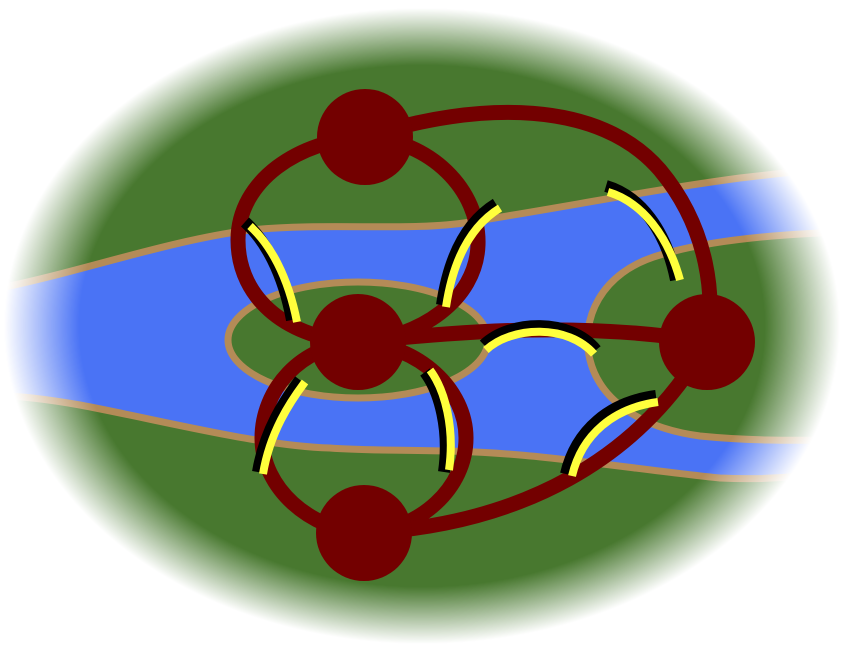 The width and height of the screenshot is (845, 652). Describe the element at coordinates (707, 342) in the screenshot. I see `vertex-east-island` at that location.